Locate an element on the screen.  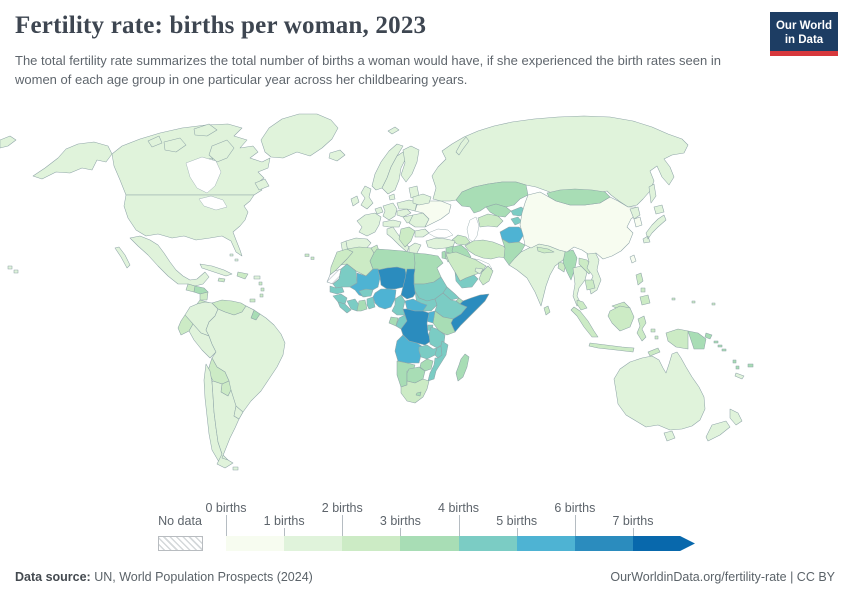
country-alaska is located at coordinates (72, 160).